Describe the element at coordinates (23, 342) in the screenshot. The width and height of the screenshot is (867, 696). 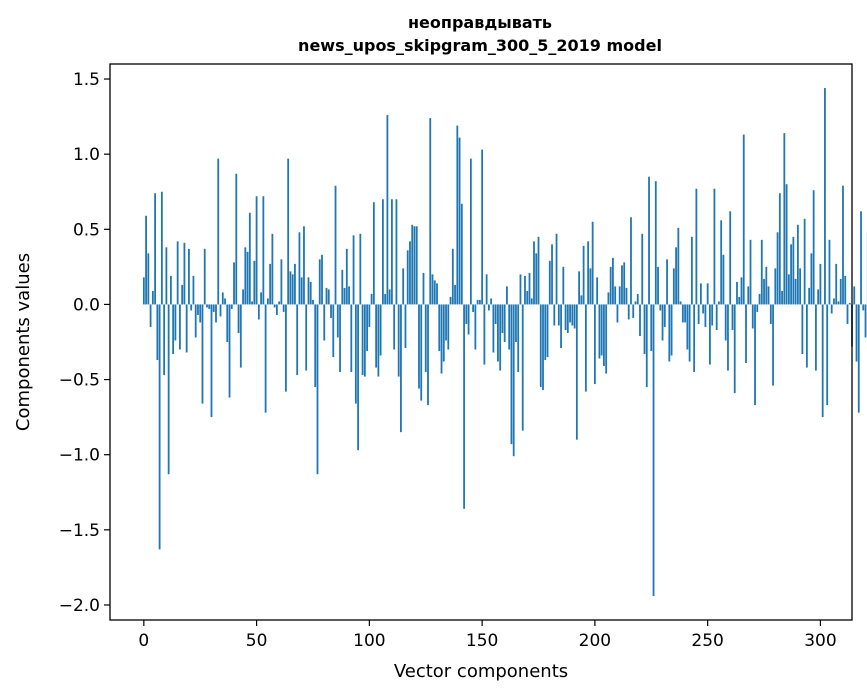
I see `y-axis-label: Components values` at that location.